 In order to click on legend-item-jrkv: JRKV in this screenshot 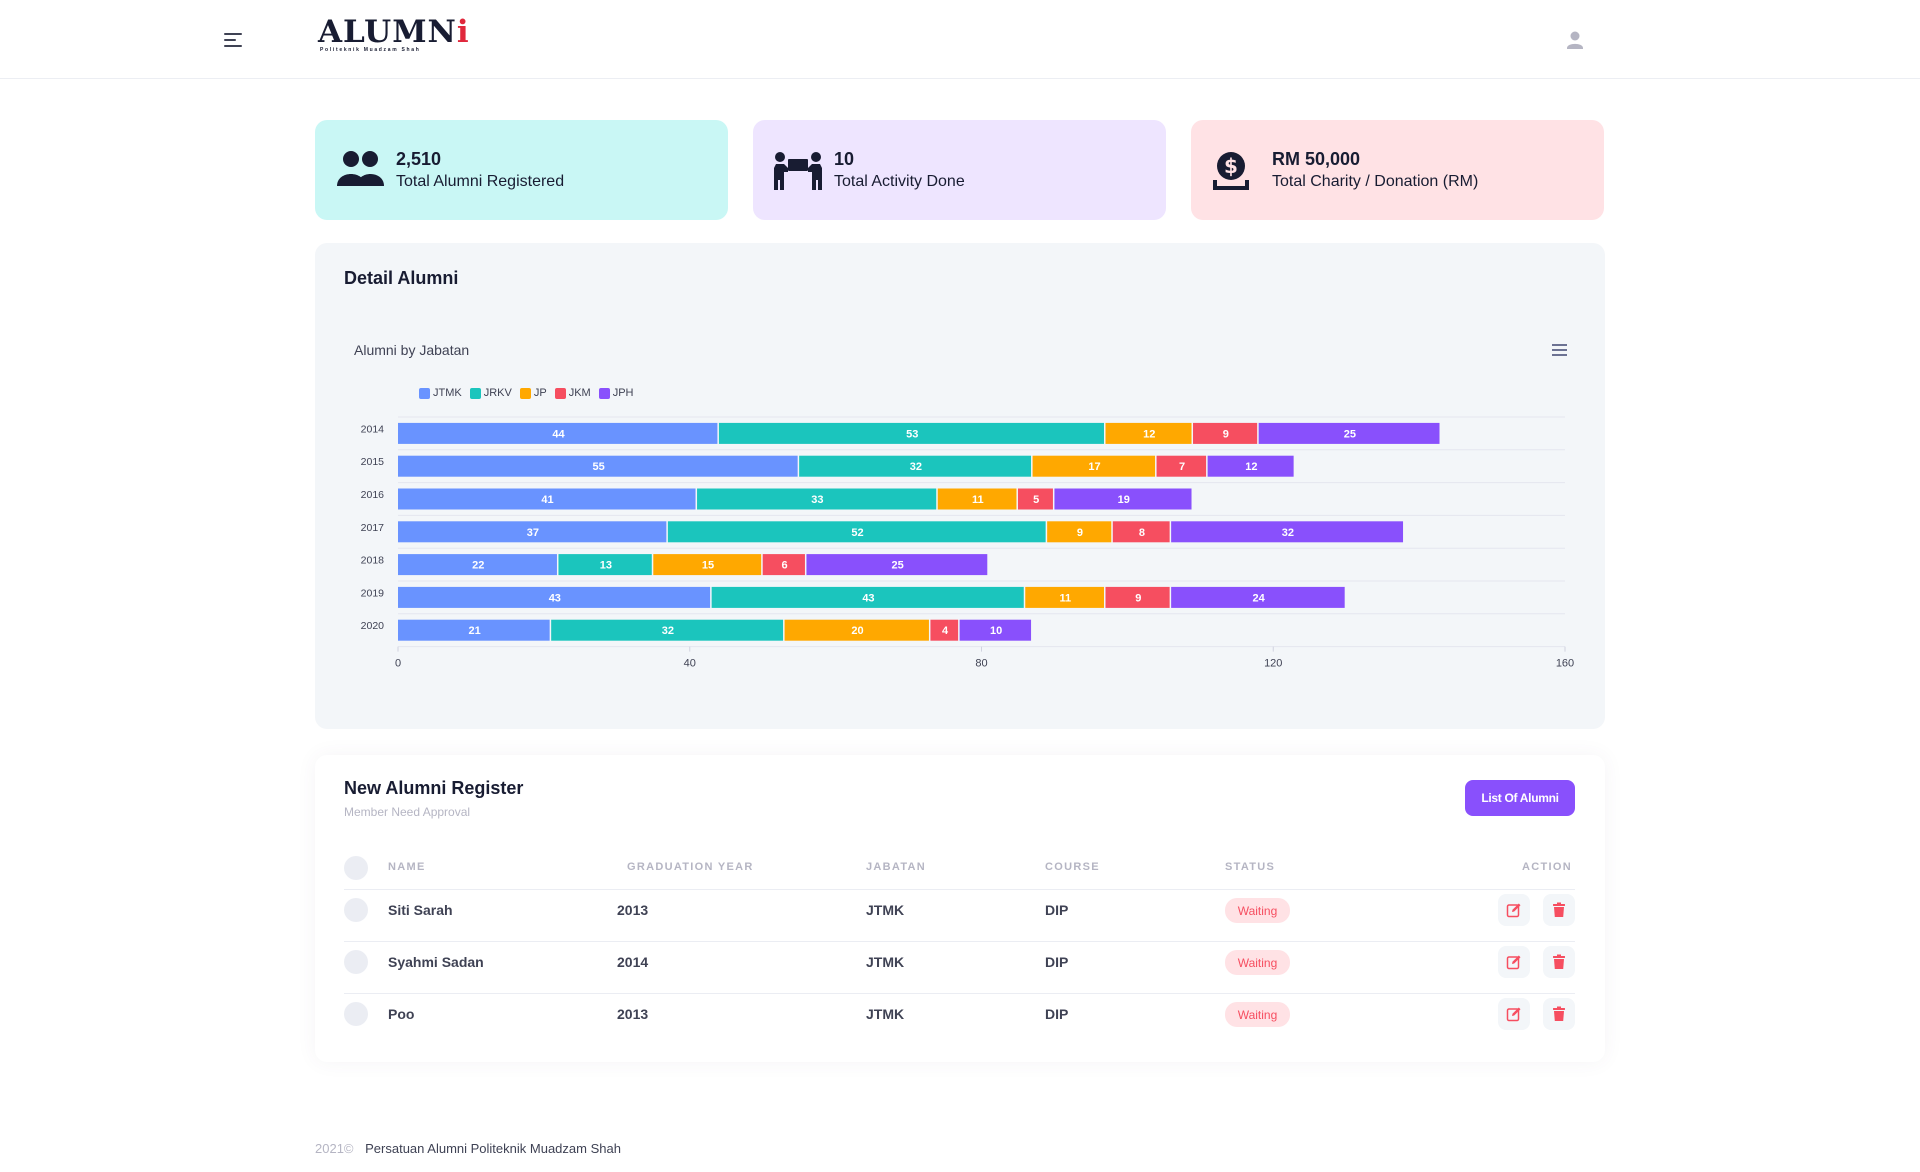, I will do `click(490, 393)`.